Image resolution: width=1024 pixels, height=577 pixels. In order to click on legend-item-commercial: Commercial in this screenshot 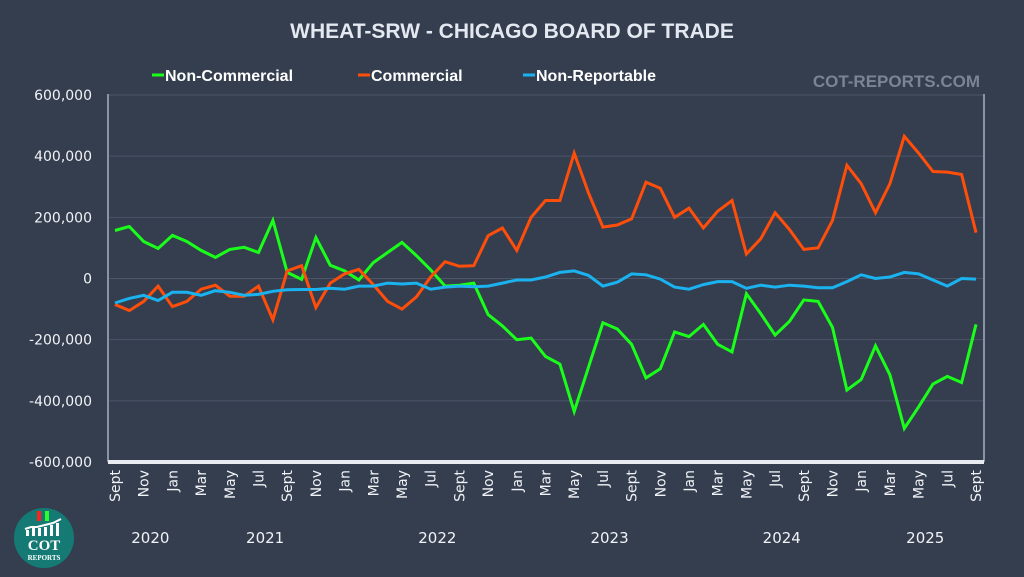, I will do `click(410, 76)`.